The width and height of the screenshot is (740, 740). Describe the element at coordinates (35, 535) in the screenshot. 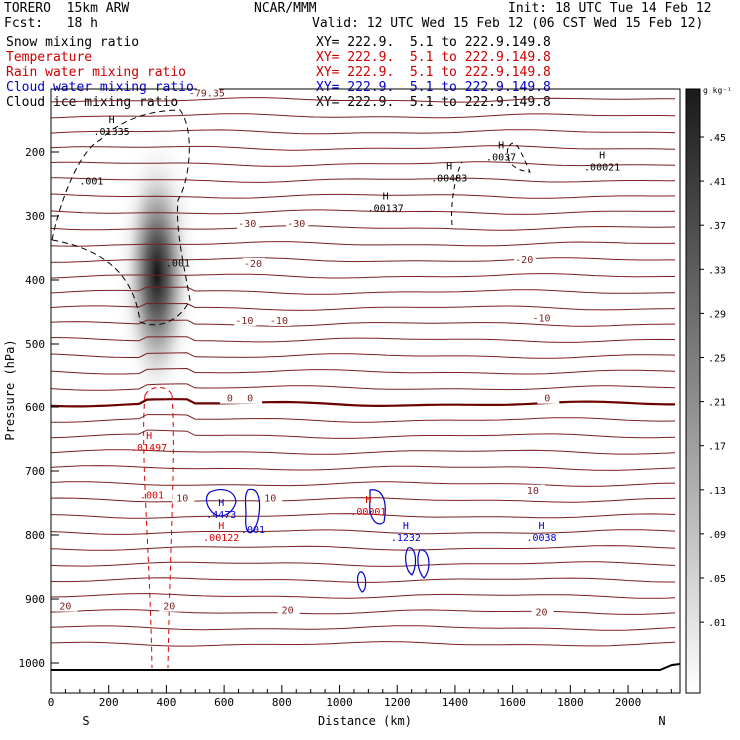

I see `y-tick-label-6: 800` at that location.